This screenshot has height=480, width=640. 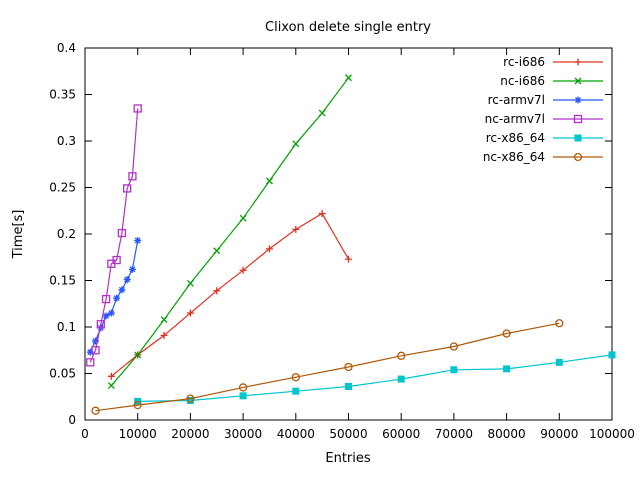 I want to click on legend-item-rc-x86_64: rc-x86_64, so click(x=544, y=138).